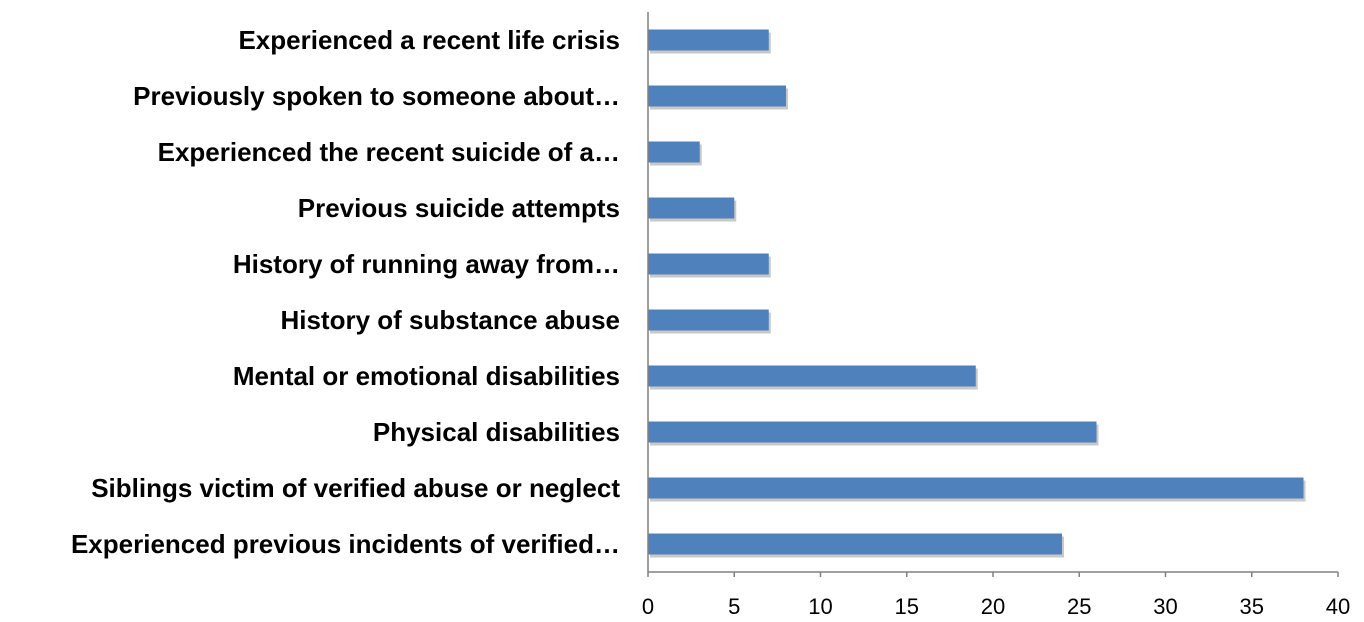 This screenshot has width=1364, height=622. Describe the element at coordinates (450, 320) in the screenshot. I see `category-label: History of substance abuse` at that location.